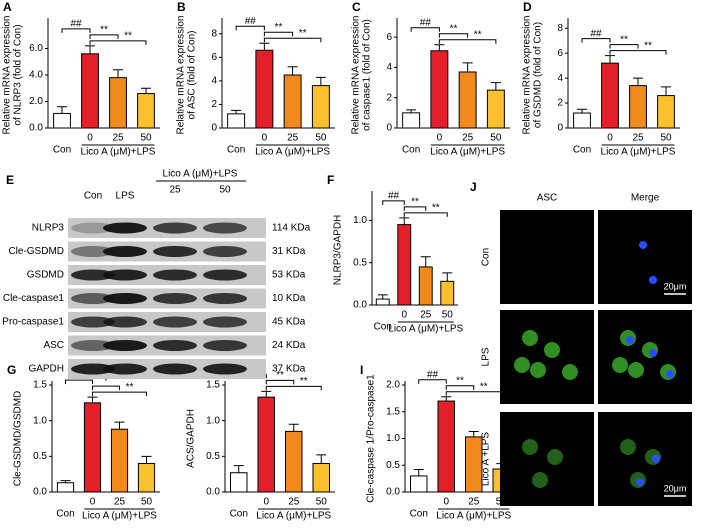 This screenshot has width=709, height=531. Describe the element at coordinates (214, 81) in the screenshot. I see `y-tick-label: 4` at that location.